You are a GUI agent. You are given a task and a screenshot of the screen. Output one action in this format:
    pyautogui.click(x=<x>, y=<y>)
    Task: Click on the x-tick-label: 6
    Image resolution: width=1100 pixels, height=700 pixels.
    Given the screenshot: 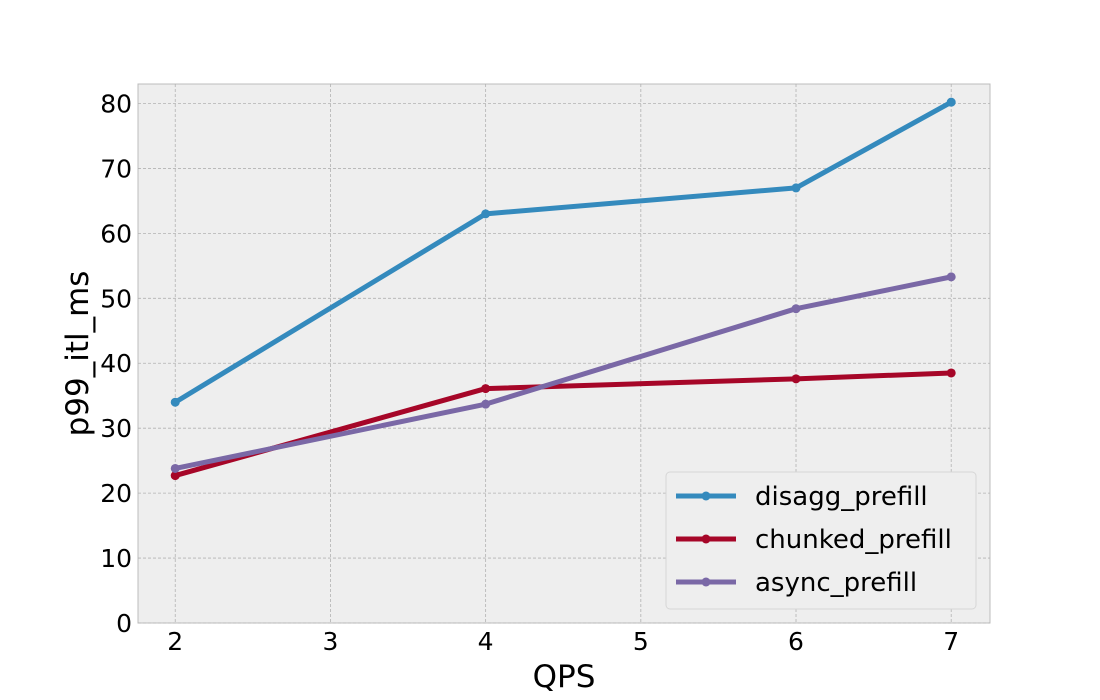 What is the action you would take?
    pyautogui.click(x=796, y=641)
    